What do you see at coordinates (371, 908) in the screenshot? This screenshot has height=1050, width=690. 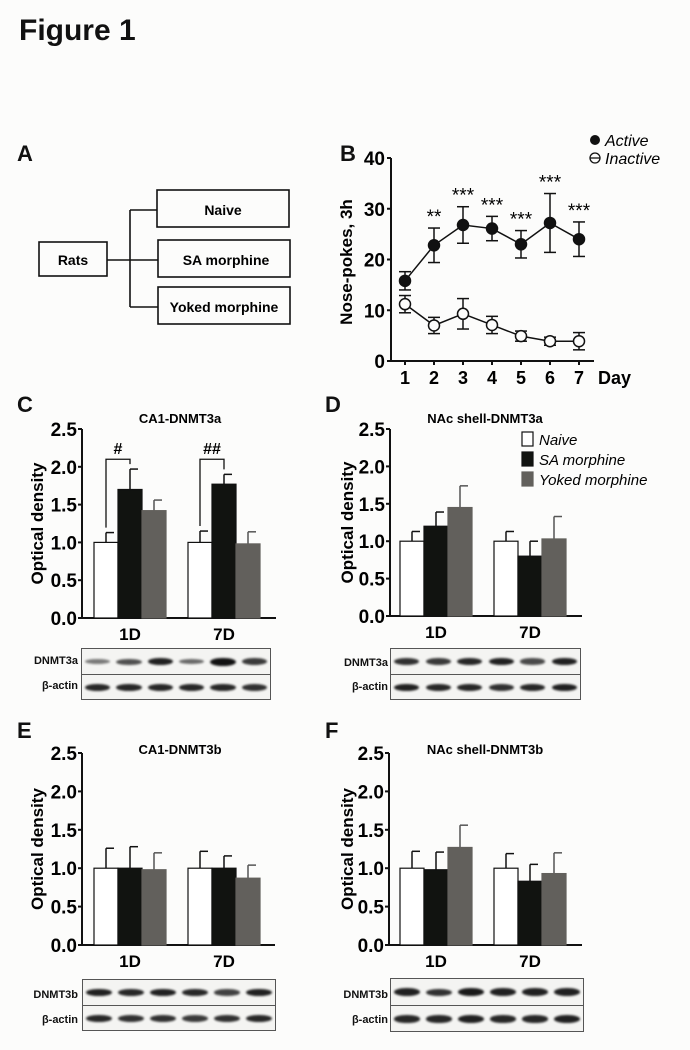 I see `y-tick-label: 0.5` at bounding box center [371, 908].